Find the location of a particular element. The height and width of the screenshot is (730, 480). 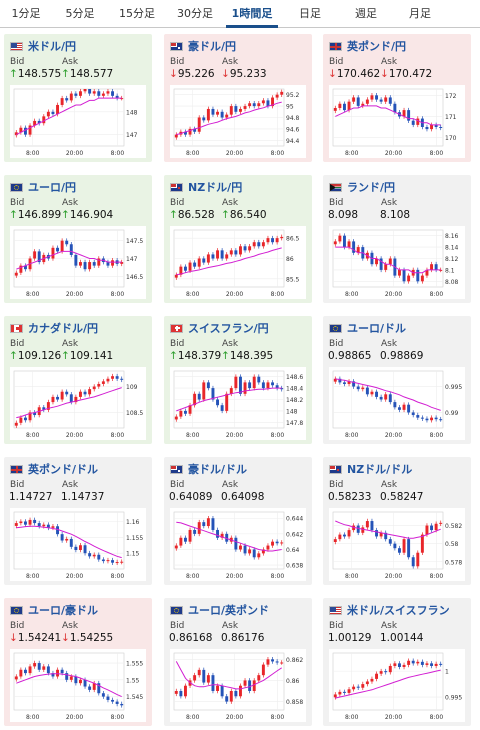

pair-title: NZドル/円 is located at coordinates (206, 187).